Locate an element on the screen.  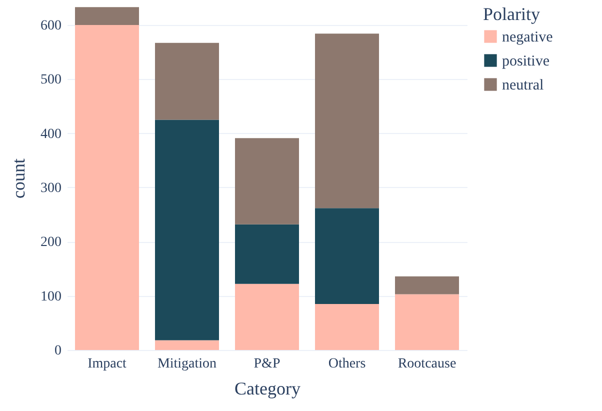
legend-title: Polarity is located at coordinates (511, 14).